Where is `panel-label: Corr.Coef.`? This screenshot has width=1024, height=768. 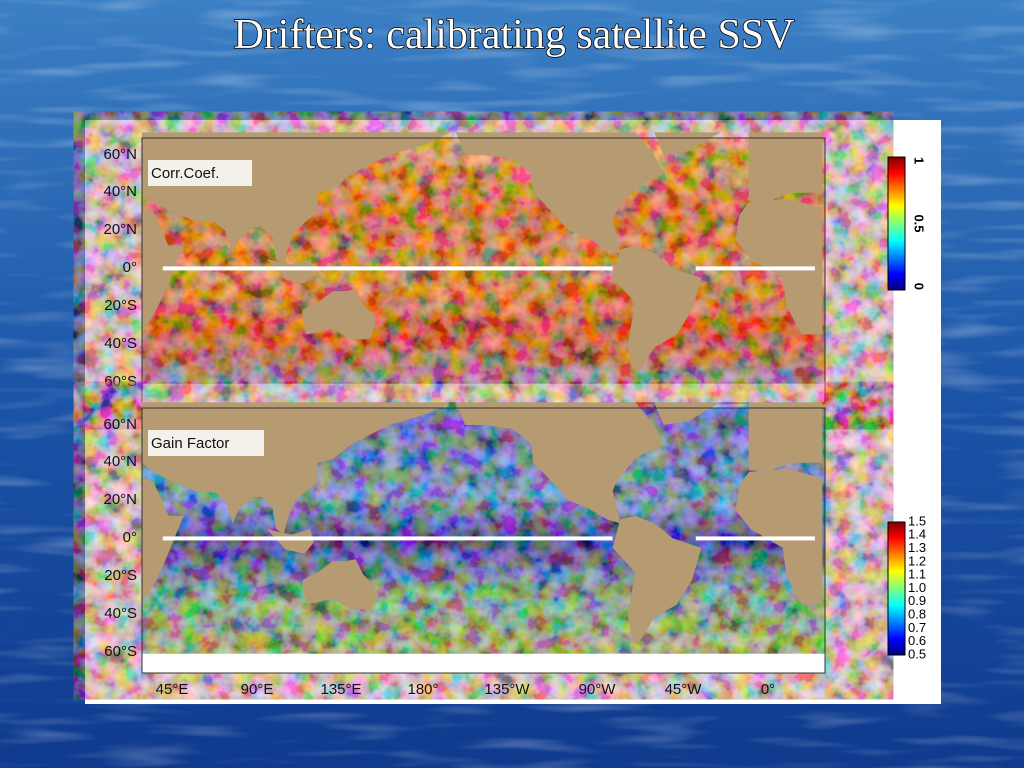 panel-label: Corr.Coef. is located at coordinates (185, 173).